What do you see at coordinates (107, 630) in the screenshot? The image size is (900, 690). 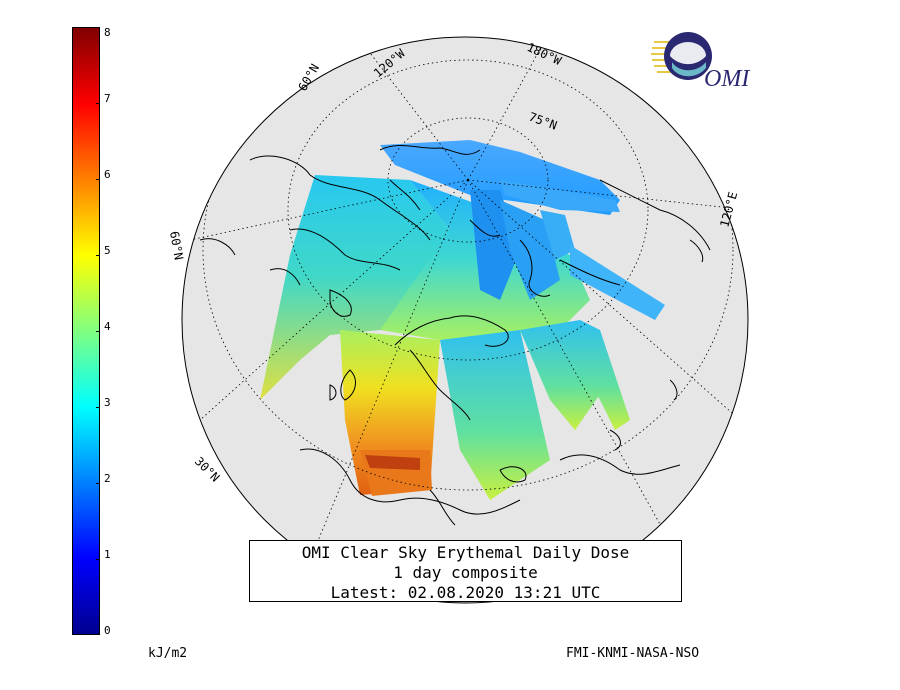 I see `colorbar-tick-label: 0` at bounding box center [107, 630].